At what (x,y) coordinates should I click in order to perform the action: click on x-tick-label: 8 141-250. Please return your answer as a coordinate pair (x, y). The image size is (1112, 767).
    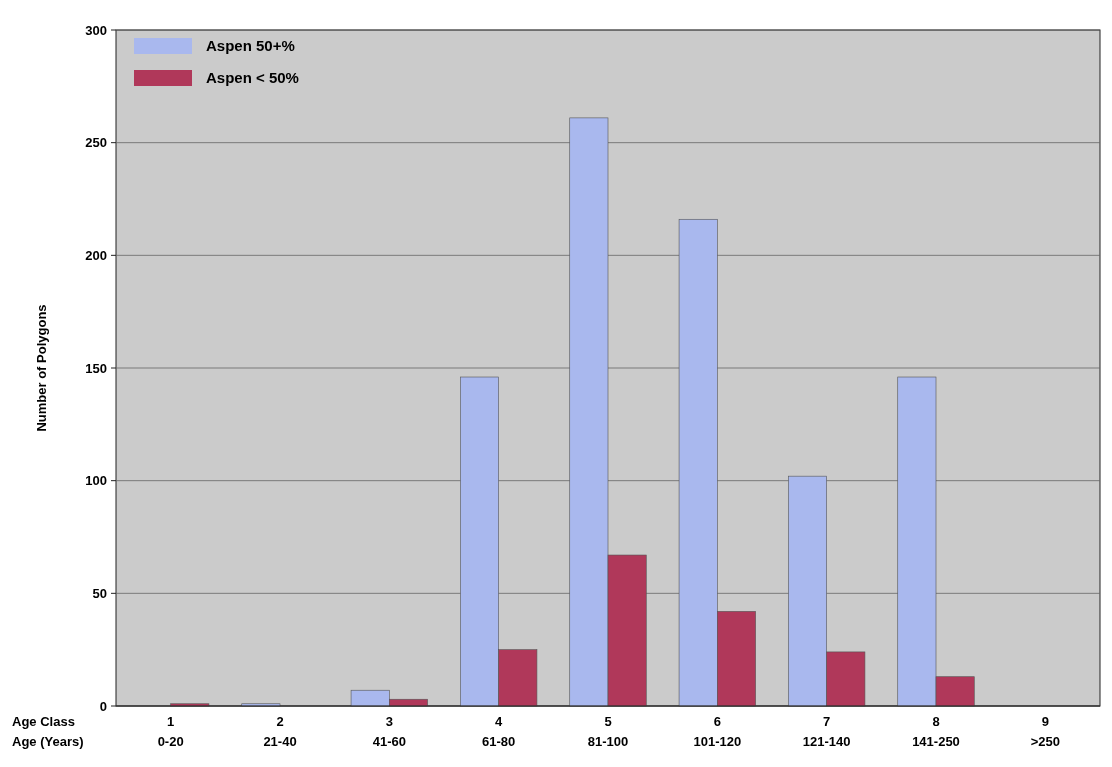
    Looking at the image, I should click on (936, 731).